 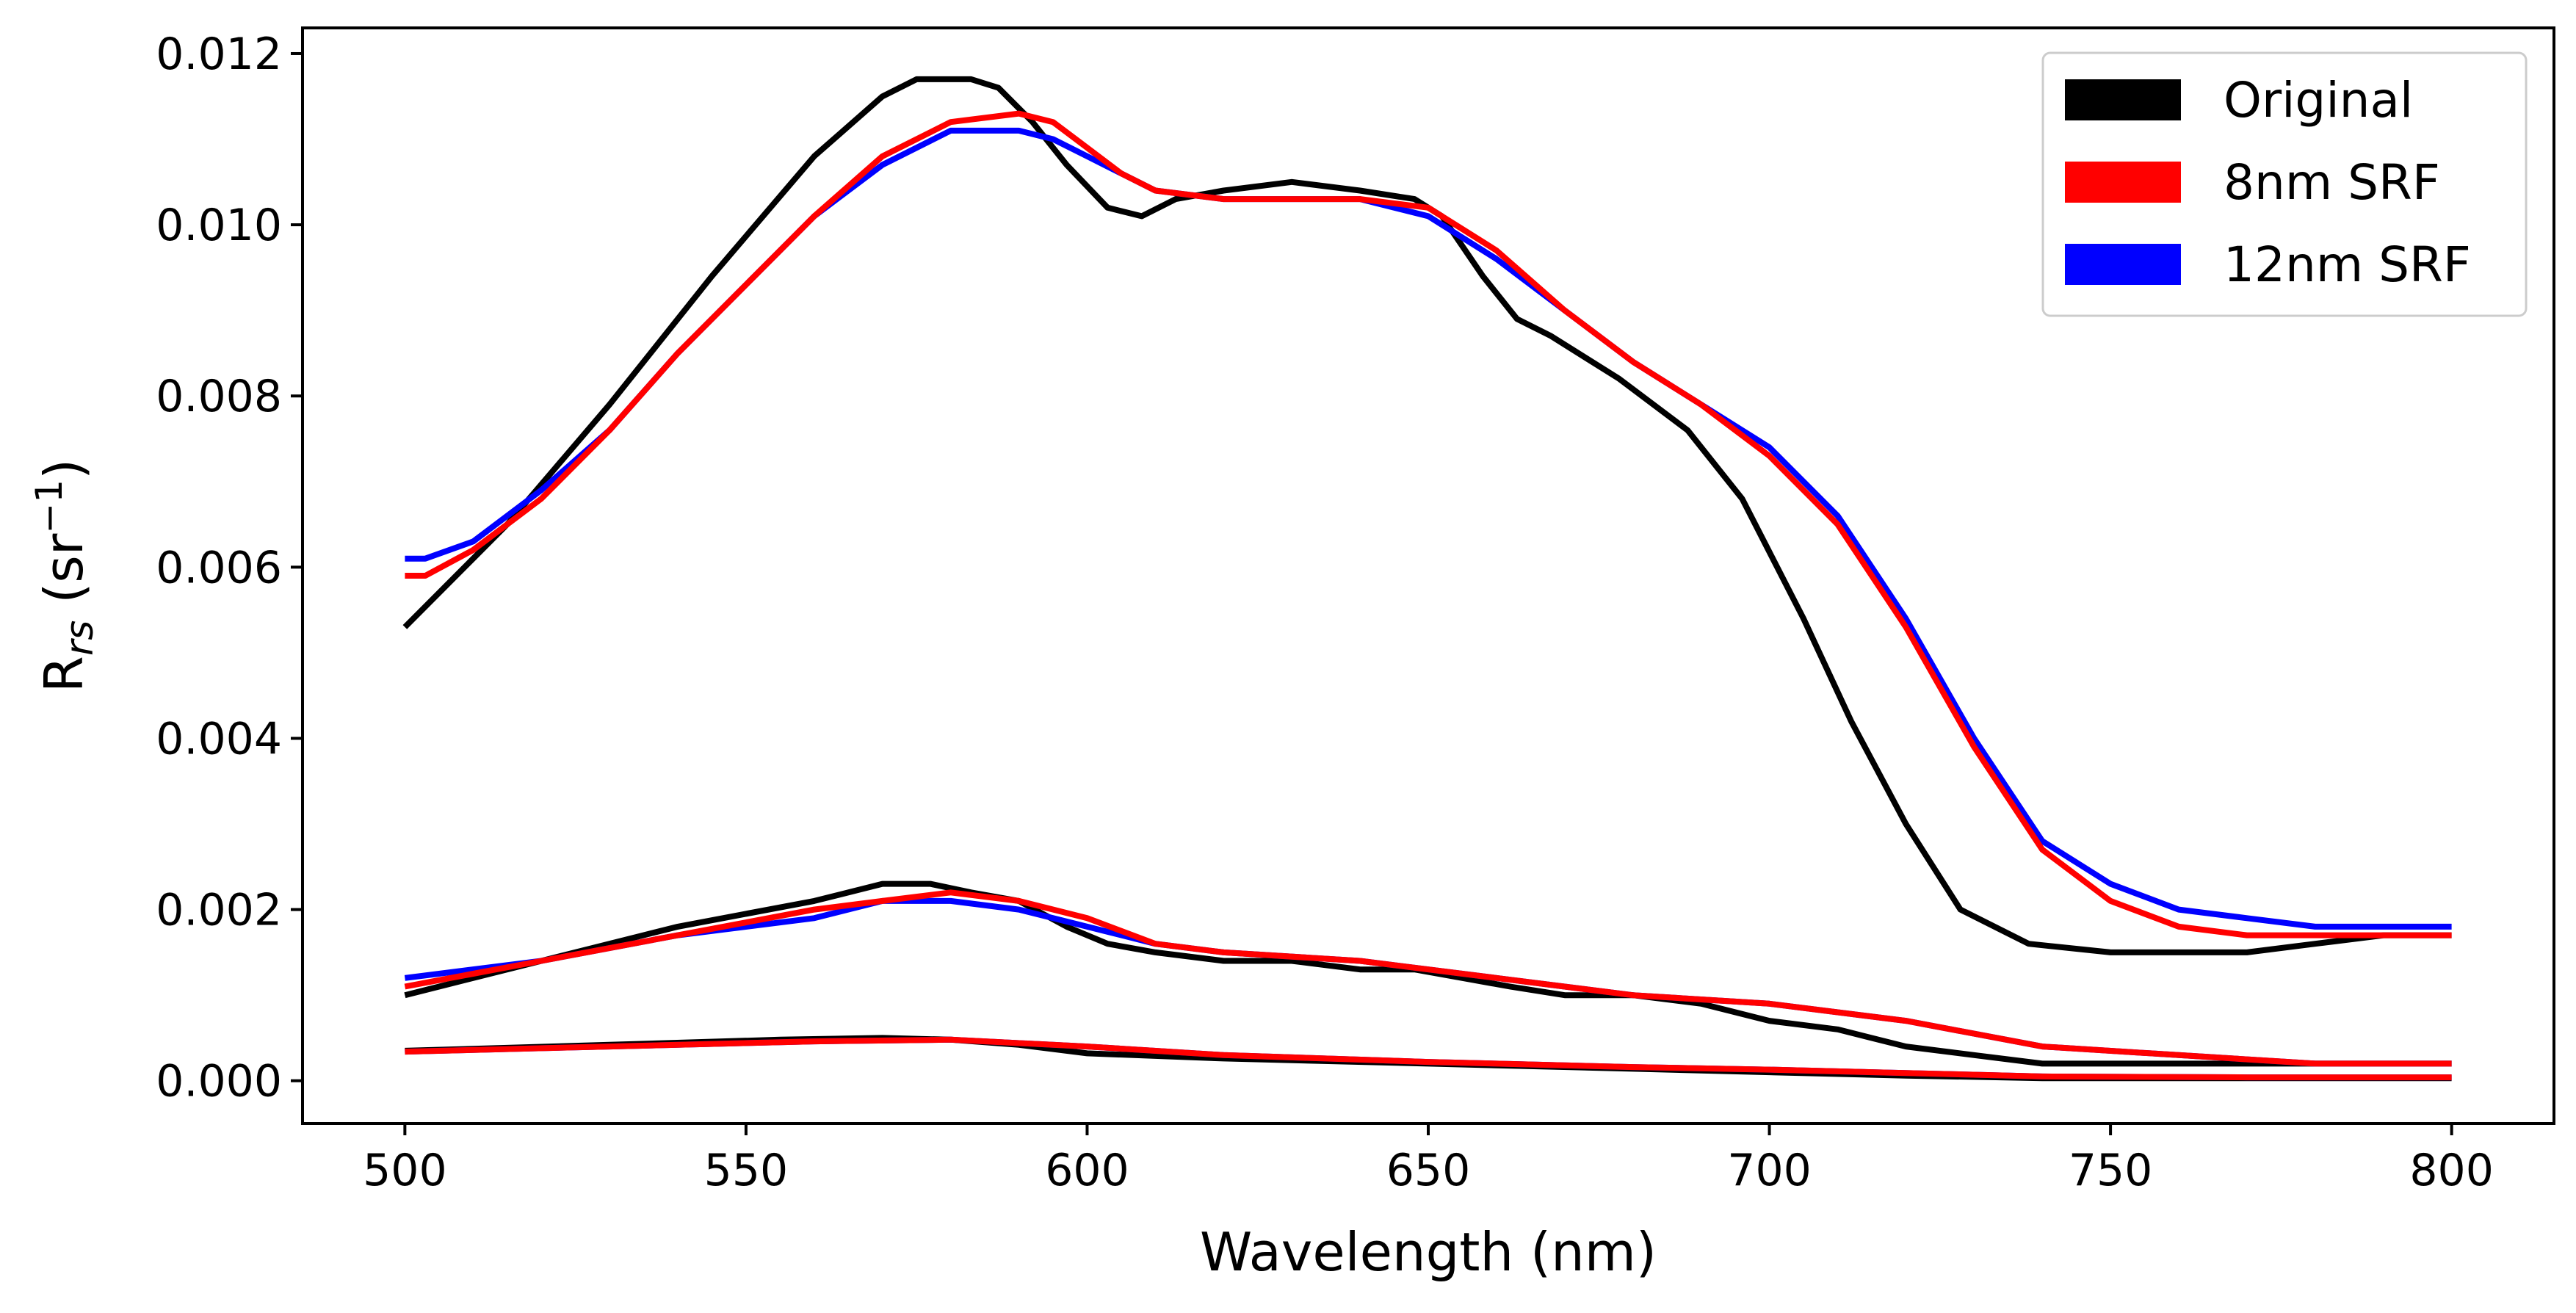 I want to click on x-axis-label: Wavelength (nm), so click(x=1428, y=1252).